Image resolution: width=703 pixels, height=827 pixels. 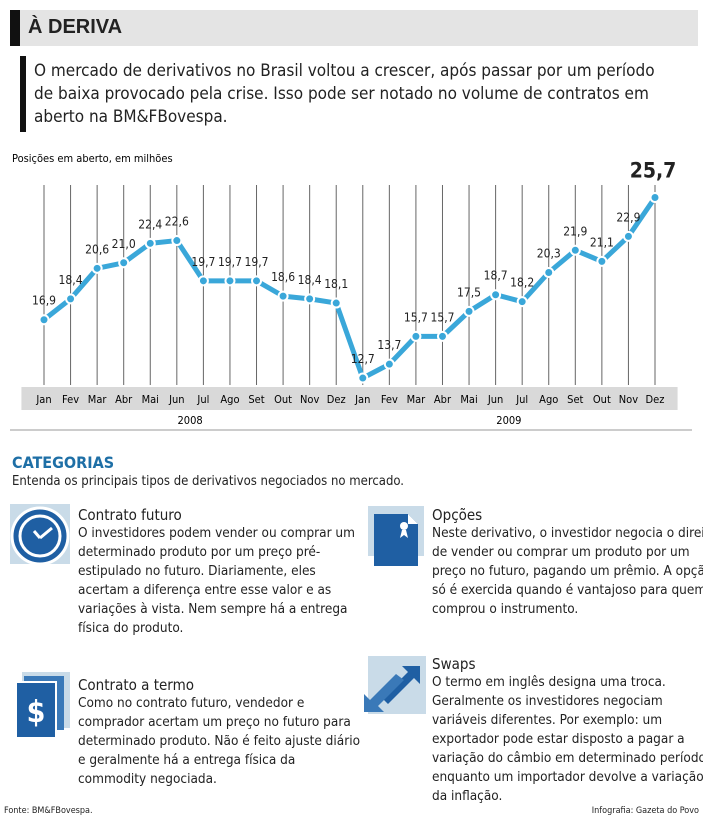 I want to click on data-label: 20,3, so click(x=549, y=254).